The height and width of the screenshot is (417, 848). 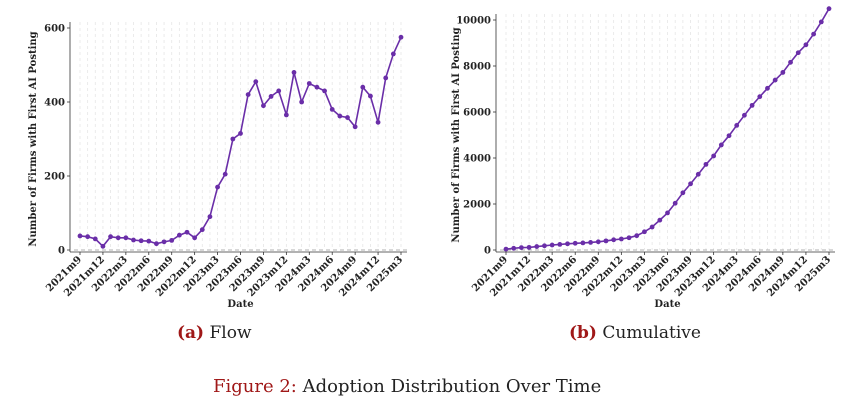 What do you see at coordinates (477, 67) in the screenshot?
I see `y-tick-label: 8000` at bounding box center [477, 67].